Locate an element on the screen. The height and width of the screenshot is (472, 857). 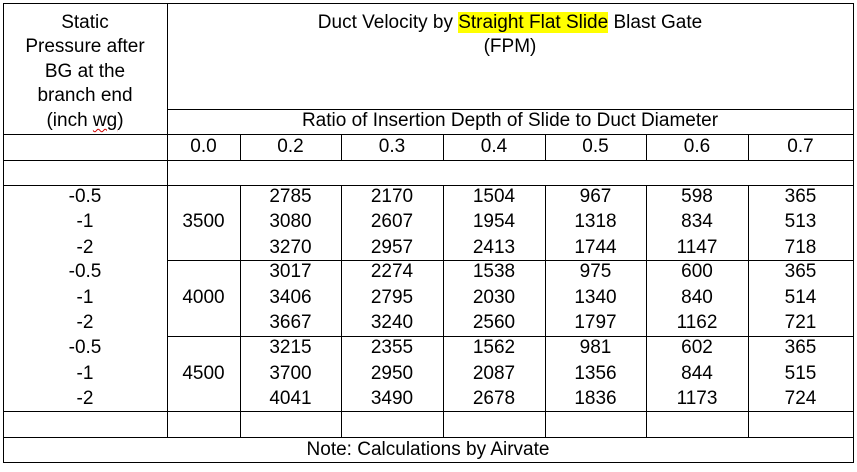
value-cell: 975 is located at coordinates (595, 271).